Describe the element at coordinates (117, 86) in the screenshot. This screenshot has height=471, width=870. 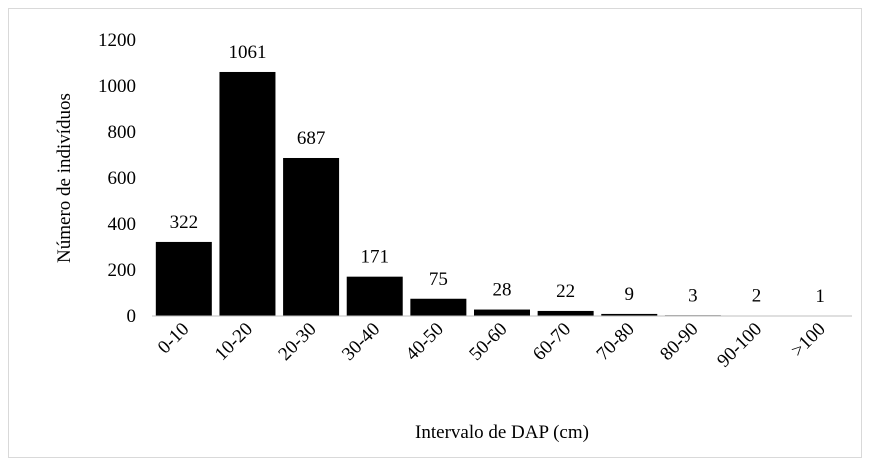
I see `y-tick-label: 1000` at that location.